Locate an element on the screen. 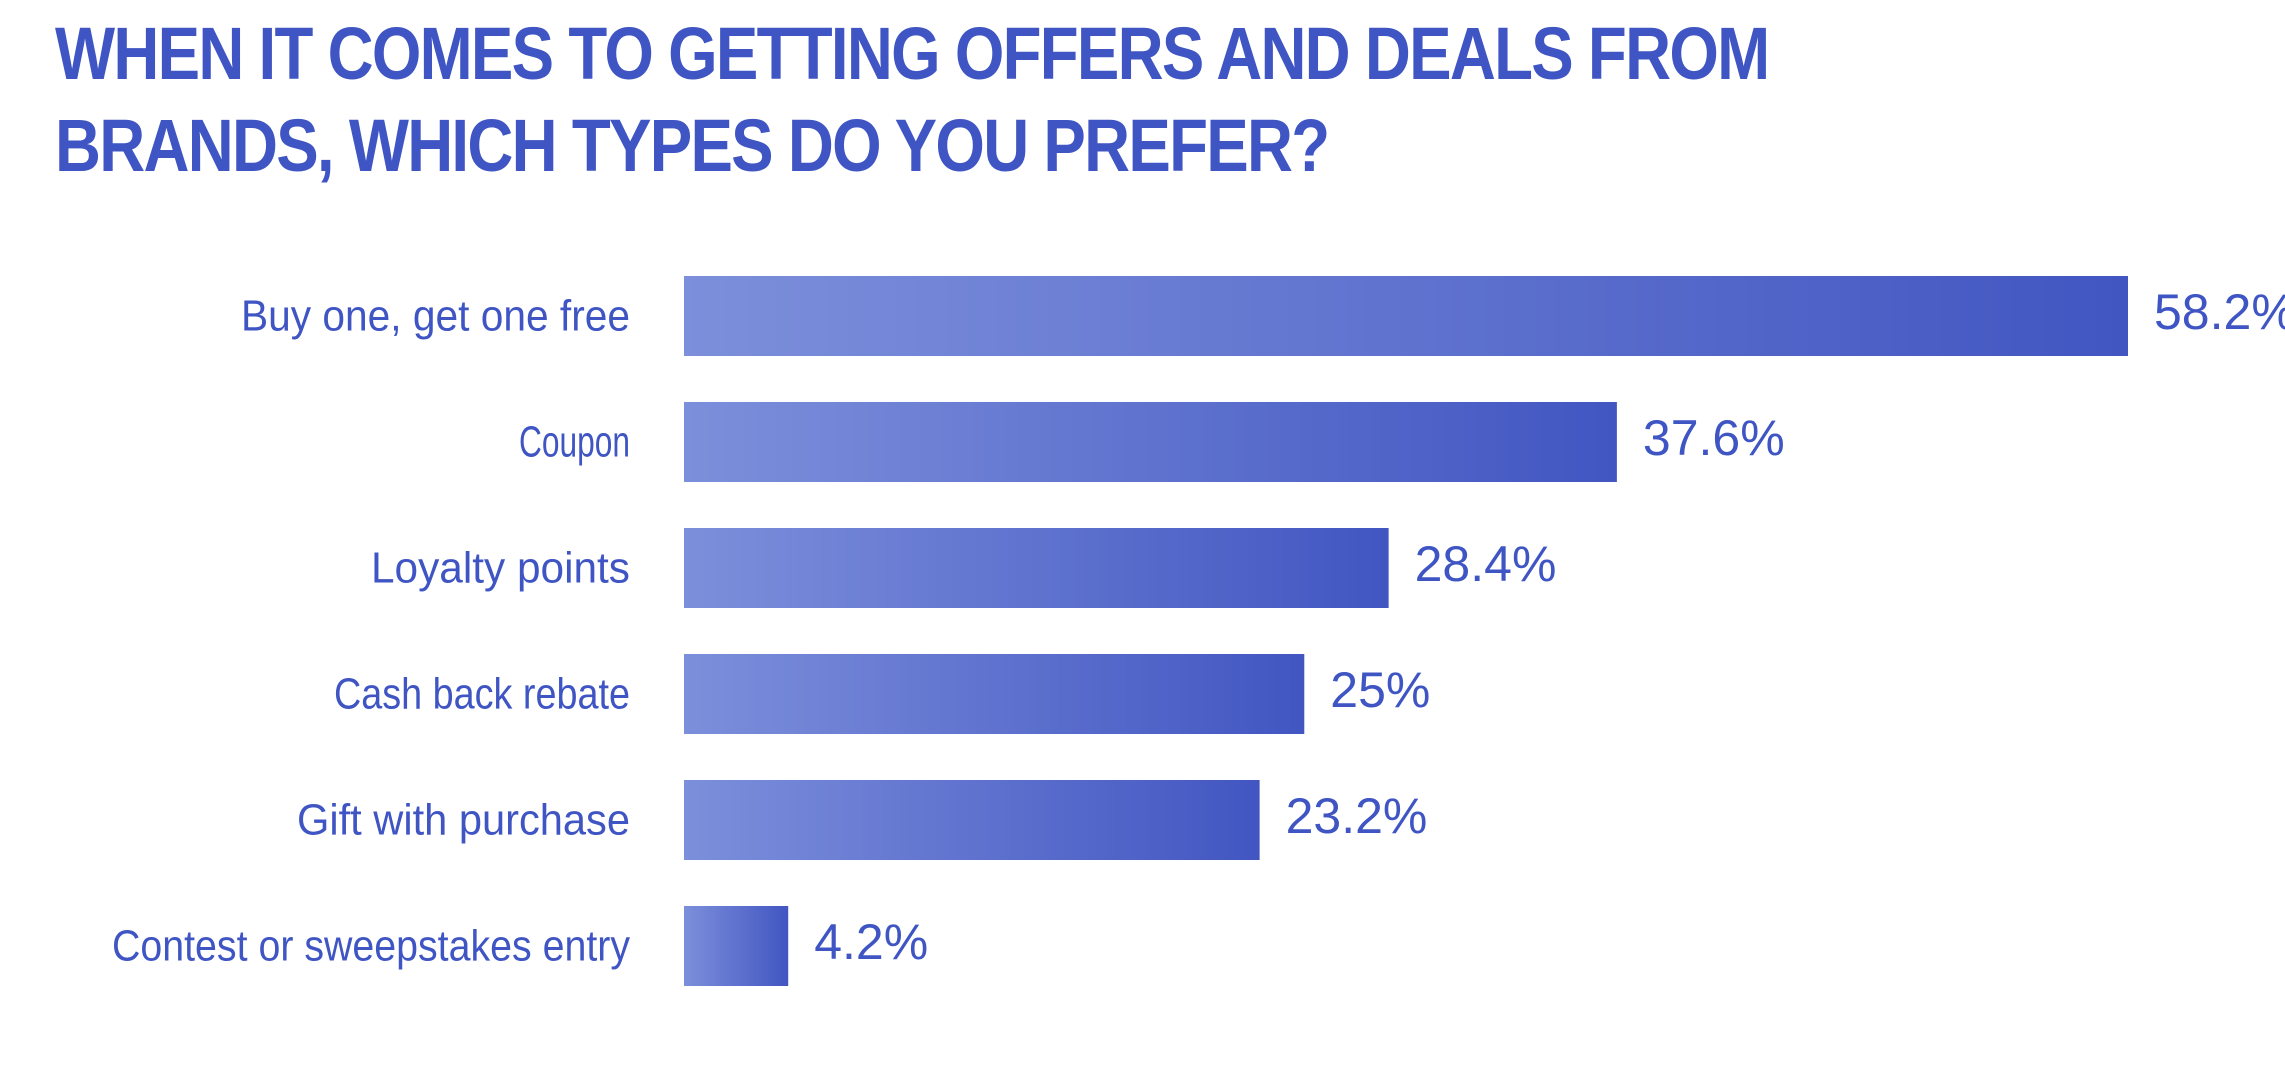 The width and height of the screenshot is (2285, 1070). category-label: Buy one, get one free is located at coordinates (435, 316).